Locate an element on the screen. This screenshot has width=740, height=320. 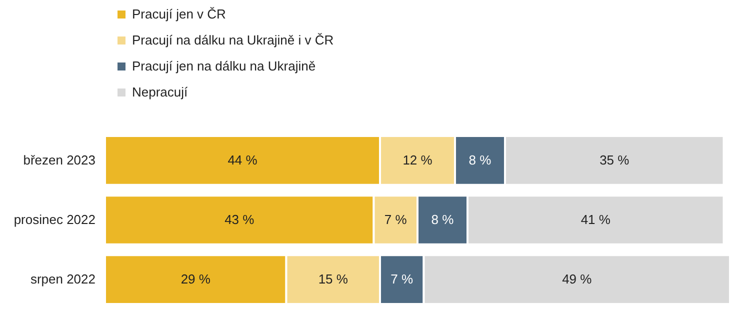
legend-label: Pracují jen na dálku na Ukrajině is located at coordinates (224, 66).